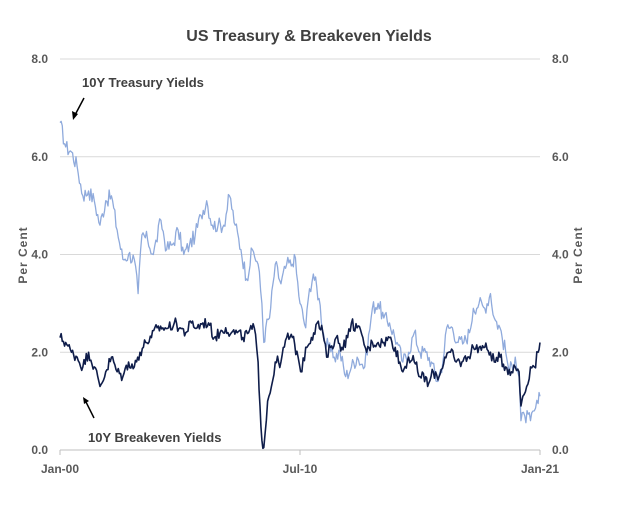  Describe the element at coordinates (78, 108) in the screenshot. I see `arrow-treasury-icon` at that location.